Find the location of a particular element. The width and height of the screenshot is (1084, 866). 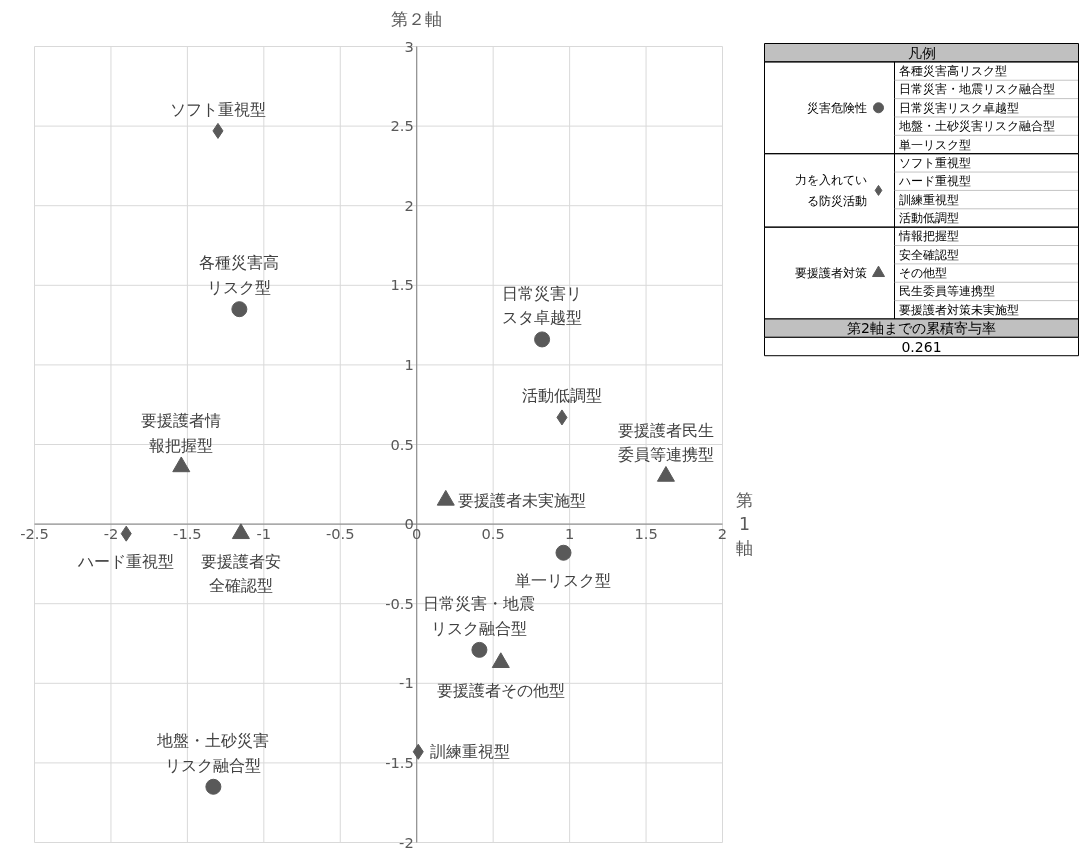

text: 民生委員等連携型 is located at coordinates (946, 291).